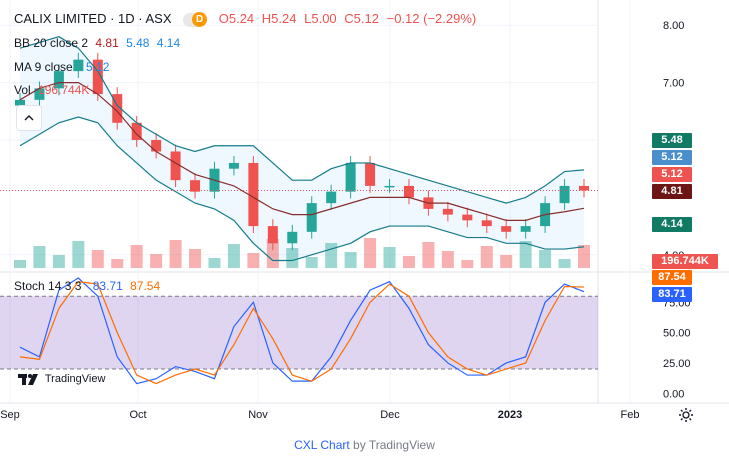 The width and height of the screenshot is (729, 457). What do you see at coordinates (630, 415) in the screenshot?
I see `time-tick-label: Feb` at bounding box center [630, 415].